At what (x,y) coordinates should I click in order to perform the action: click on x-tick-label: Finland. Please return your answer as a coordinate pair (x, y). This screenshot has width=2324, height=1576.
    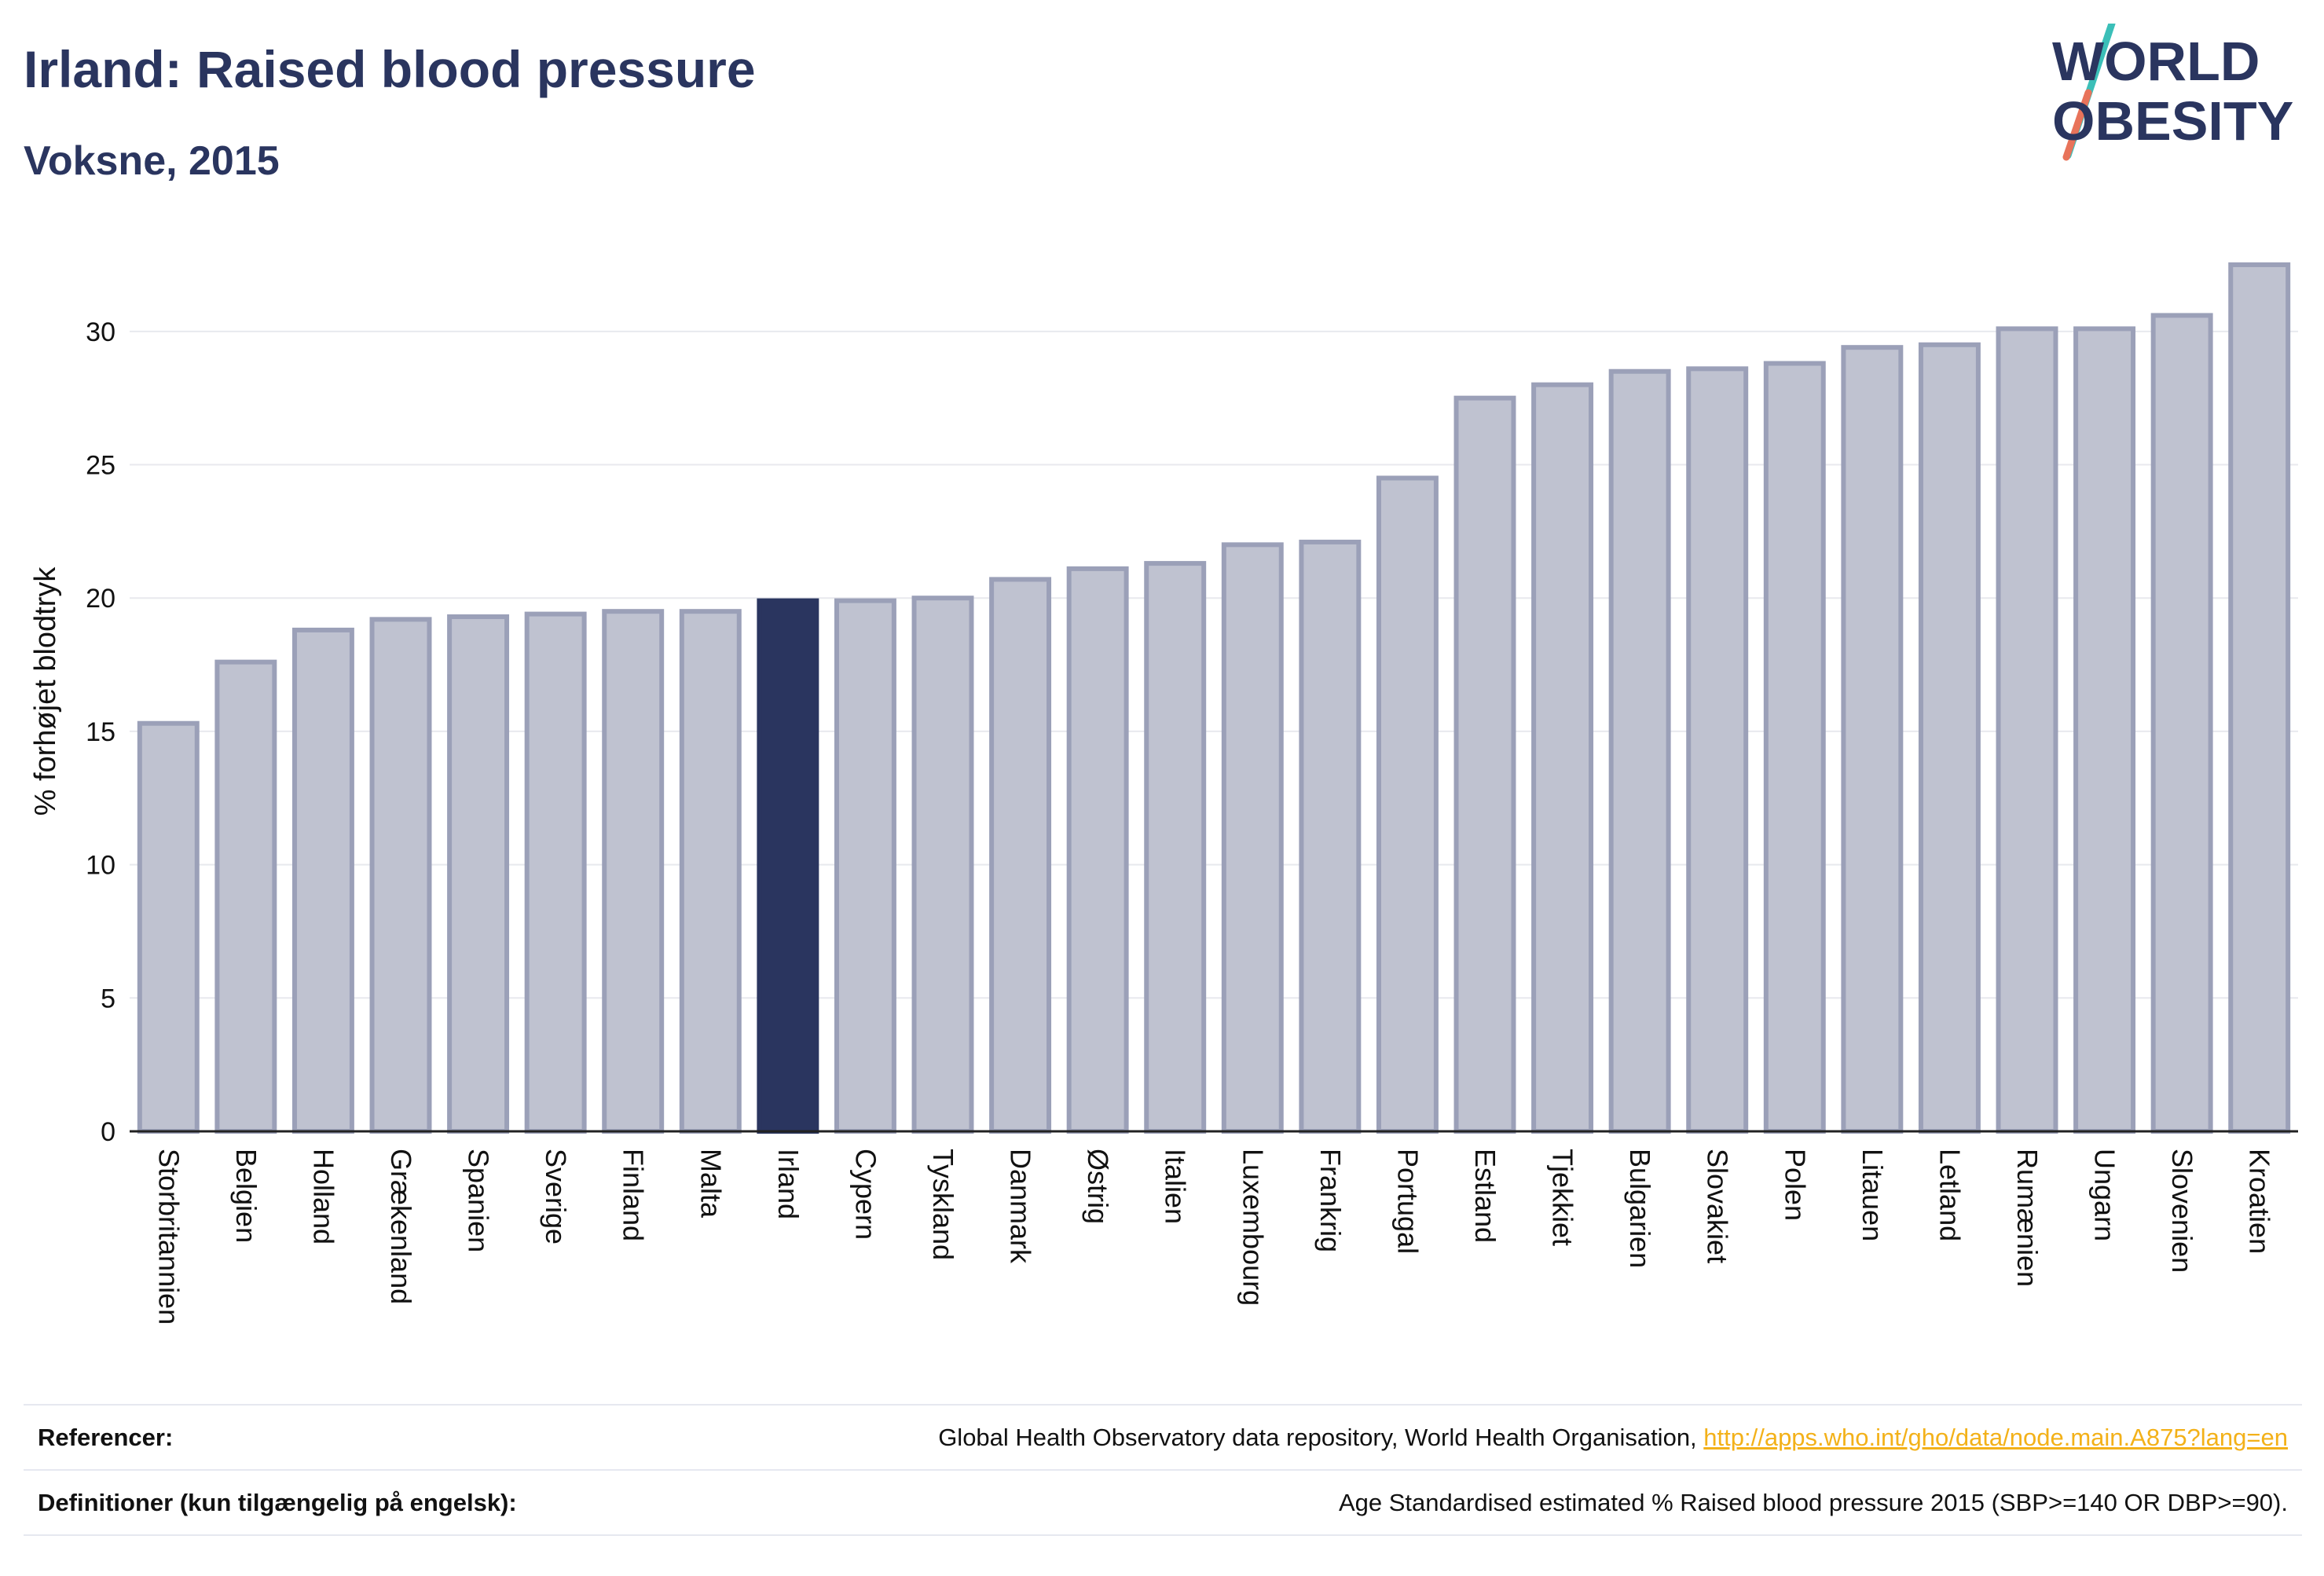
    Looking at the image, I should click on (634, 1195).